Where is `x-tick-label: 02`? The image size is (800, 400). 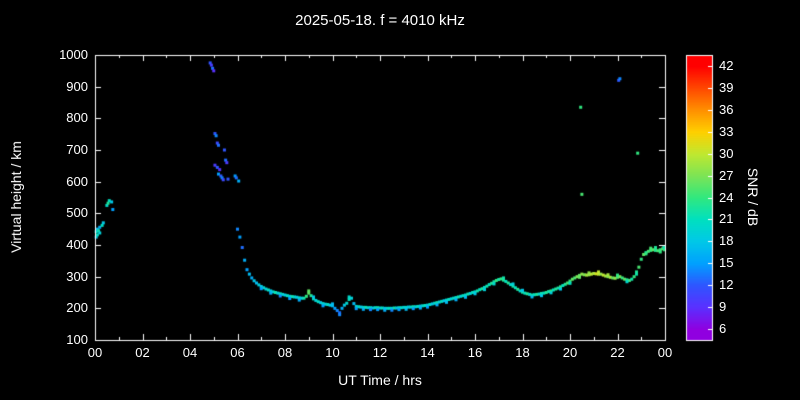
x-tick-label: 02 is located at coordinates (142, 352).